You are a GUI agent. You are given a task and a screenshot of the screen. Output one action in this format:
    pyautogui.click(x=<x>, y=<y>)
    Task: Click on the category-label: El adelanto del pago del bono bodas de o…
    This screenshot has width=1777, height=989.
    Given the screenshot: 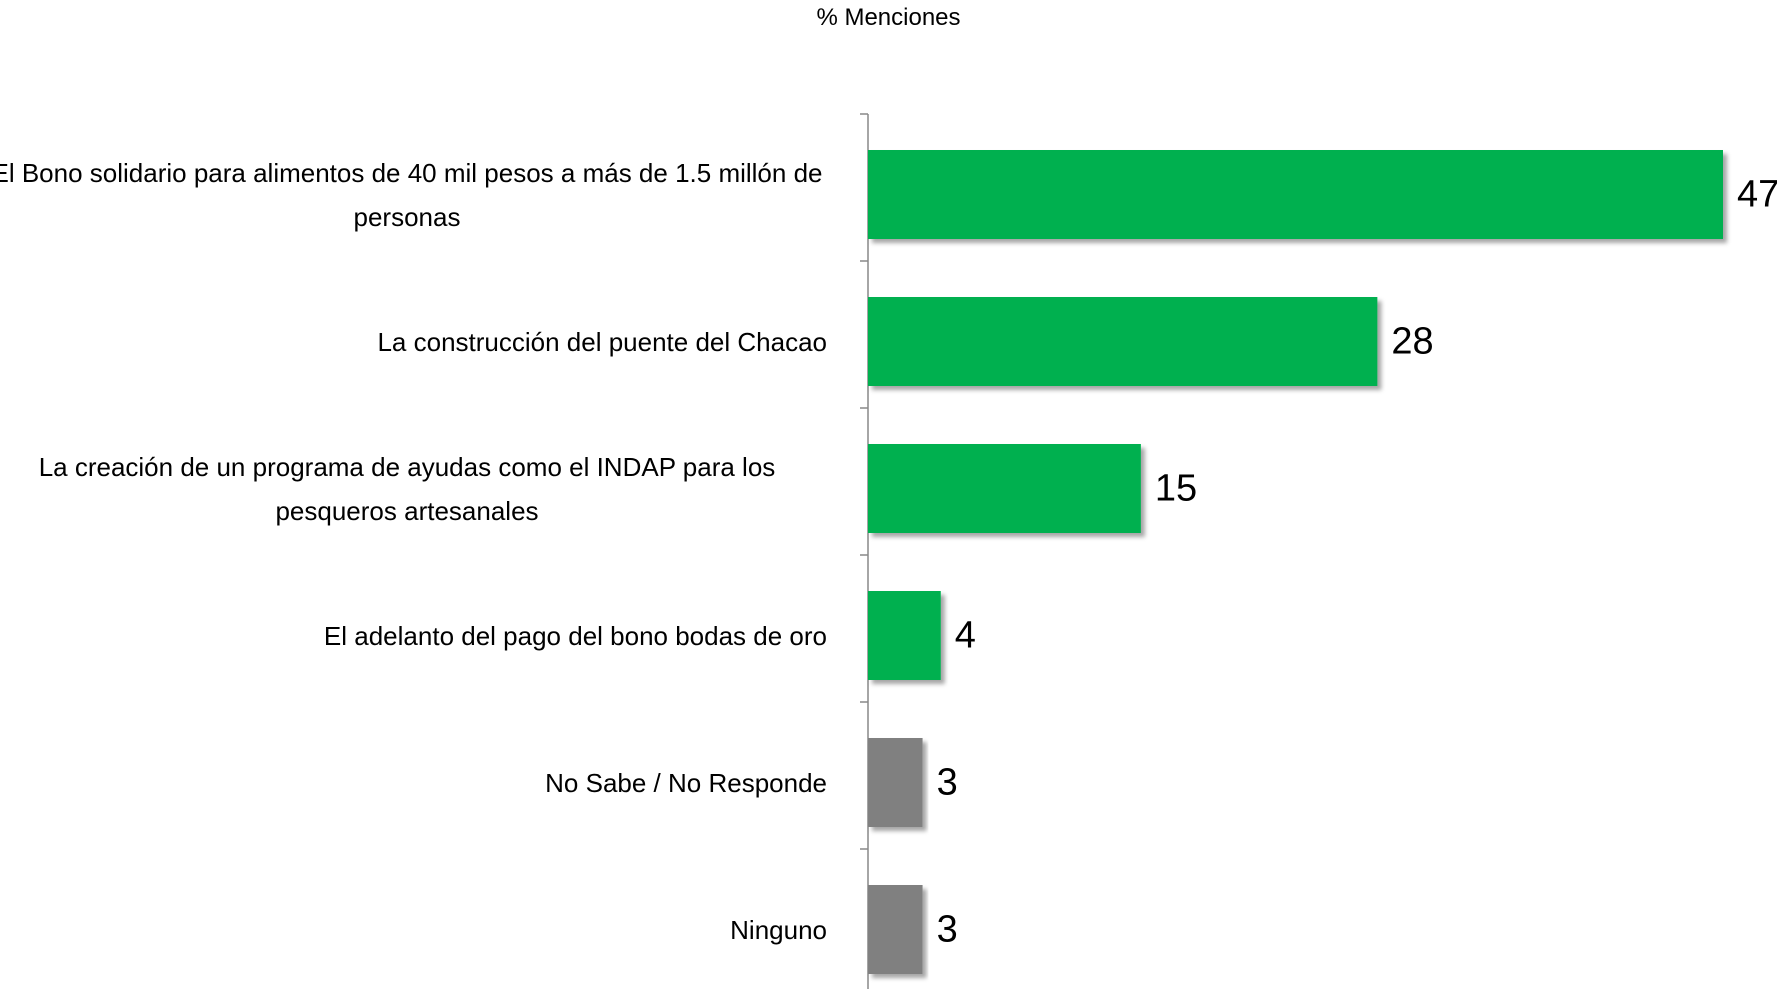 What is the action you would take?
    pyautogui.click(x=575, y=635)
    